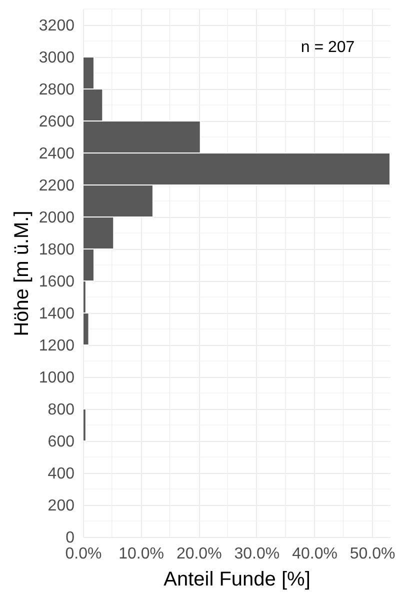  What do you see at coordinates (56, 218) in the screenshot?
I see `y-tick-label: 2000` at bounding box center [56, 218].